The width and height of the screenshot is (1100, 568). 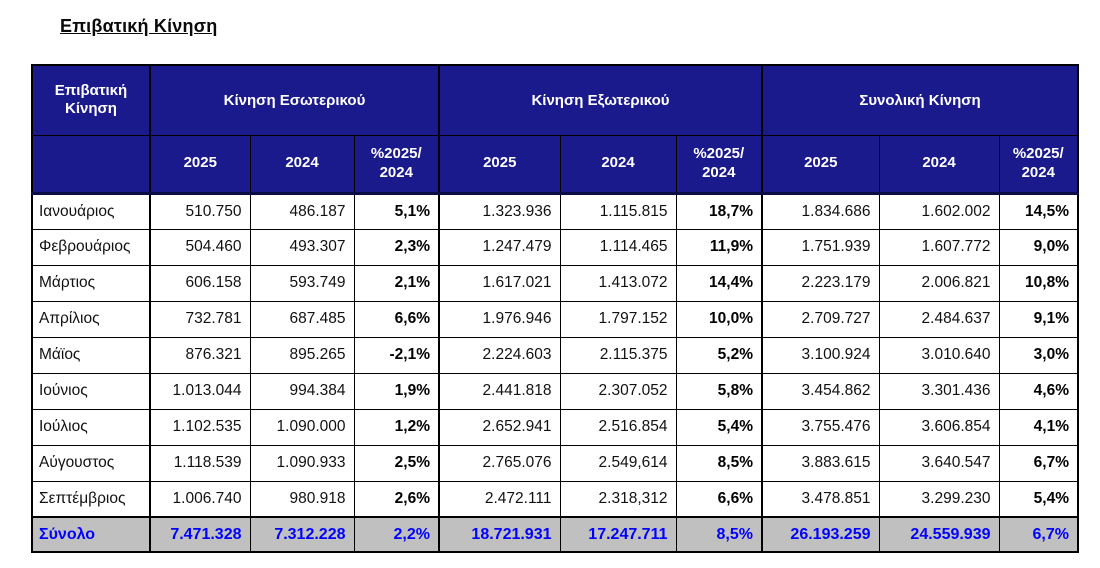 What do you see at coordinates (200, 283) in the screenshot?
I see `value-cell: 606.158` at bounding box center [200, 283].